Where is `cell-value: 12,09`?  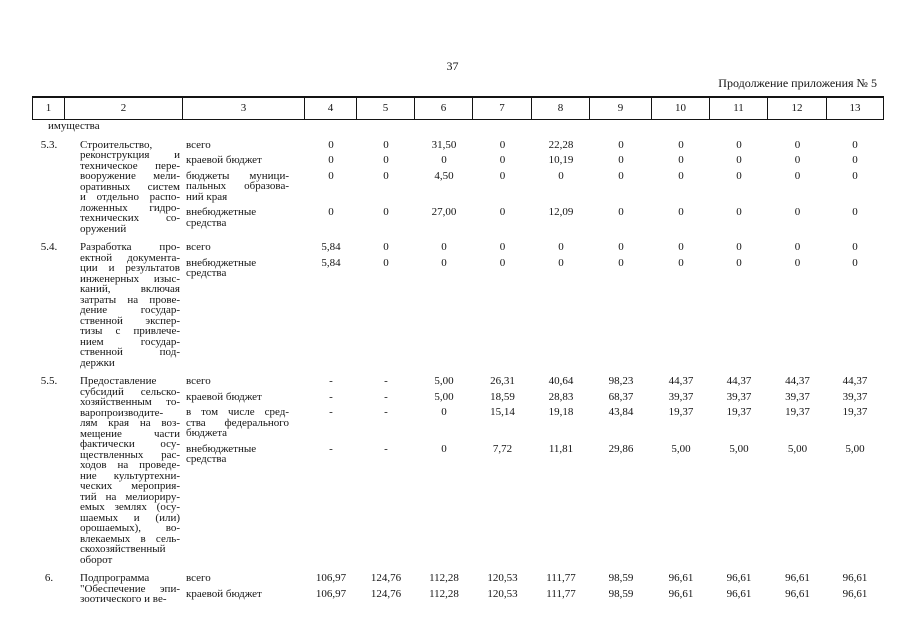
cell-value: 12,09 is located at coordinates (561, 212).